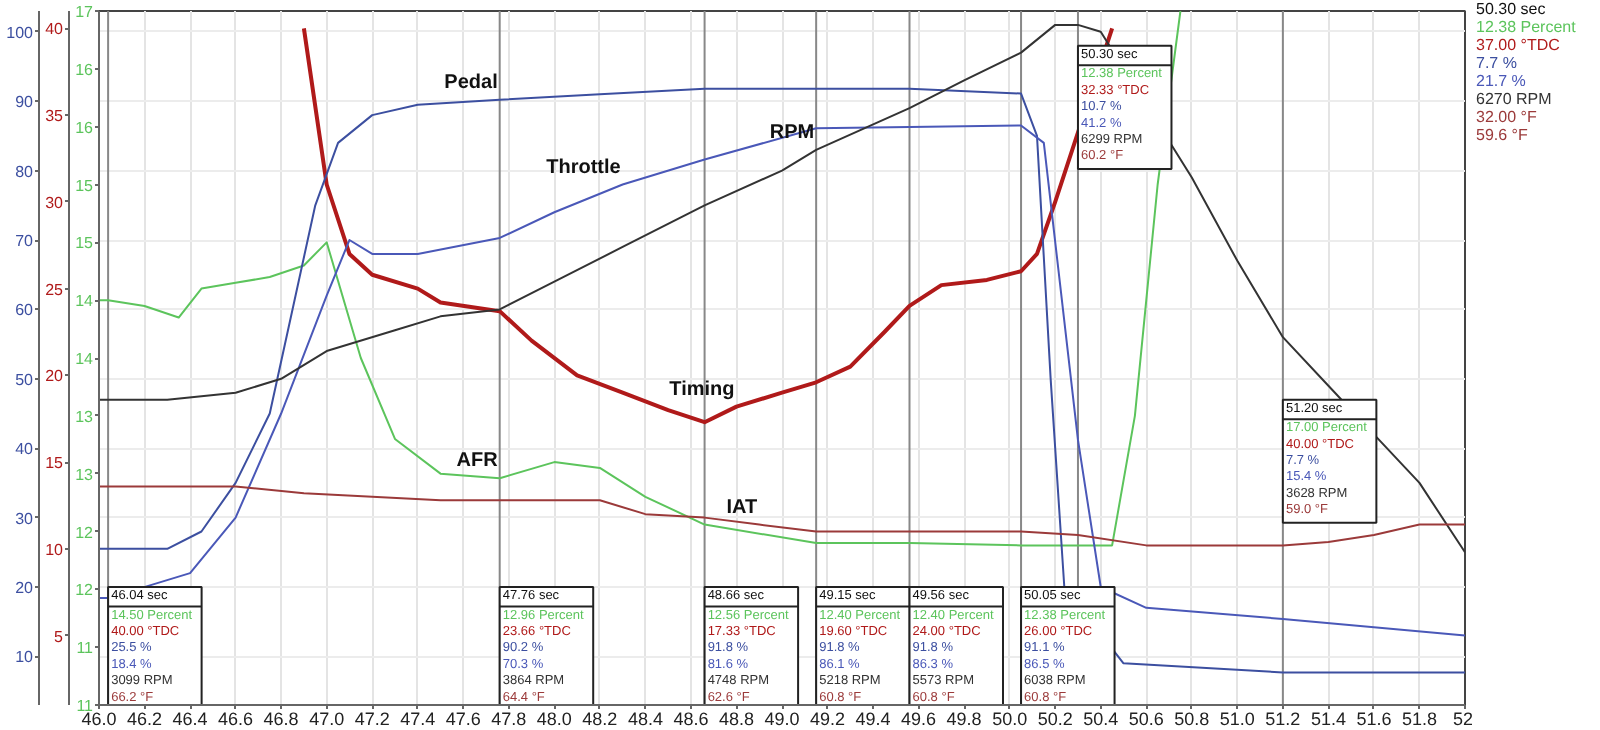 The image size is (1600, 730). What do you see at coordinates (1519, 45) in the screenshot?
I see `text: 37.00 °TDC` at bounding box center [1519, 45].